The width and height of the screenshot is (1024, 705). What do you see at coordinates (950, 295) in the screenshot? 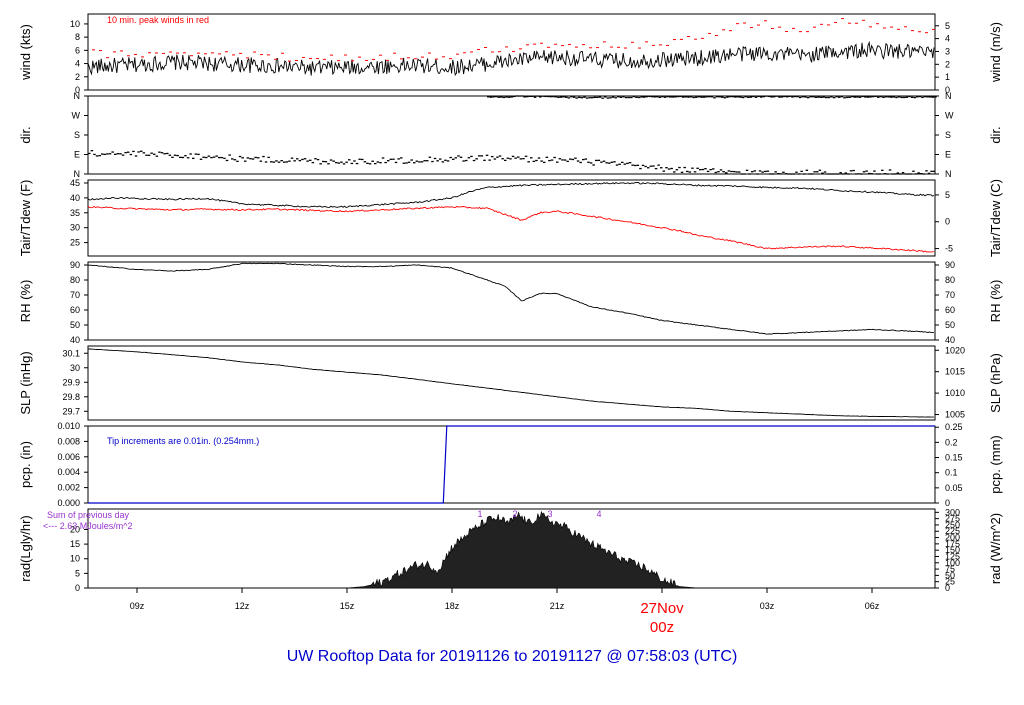
I see `ytick-right-label: 70` at bounding box center [950, 295].